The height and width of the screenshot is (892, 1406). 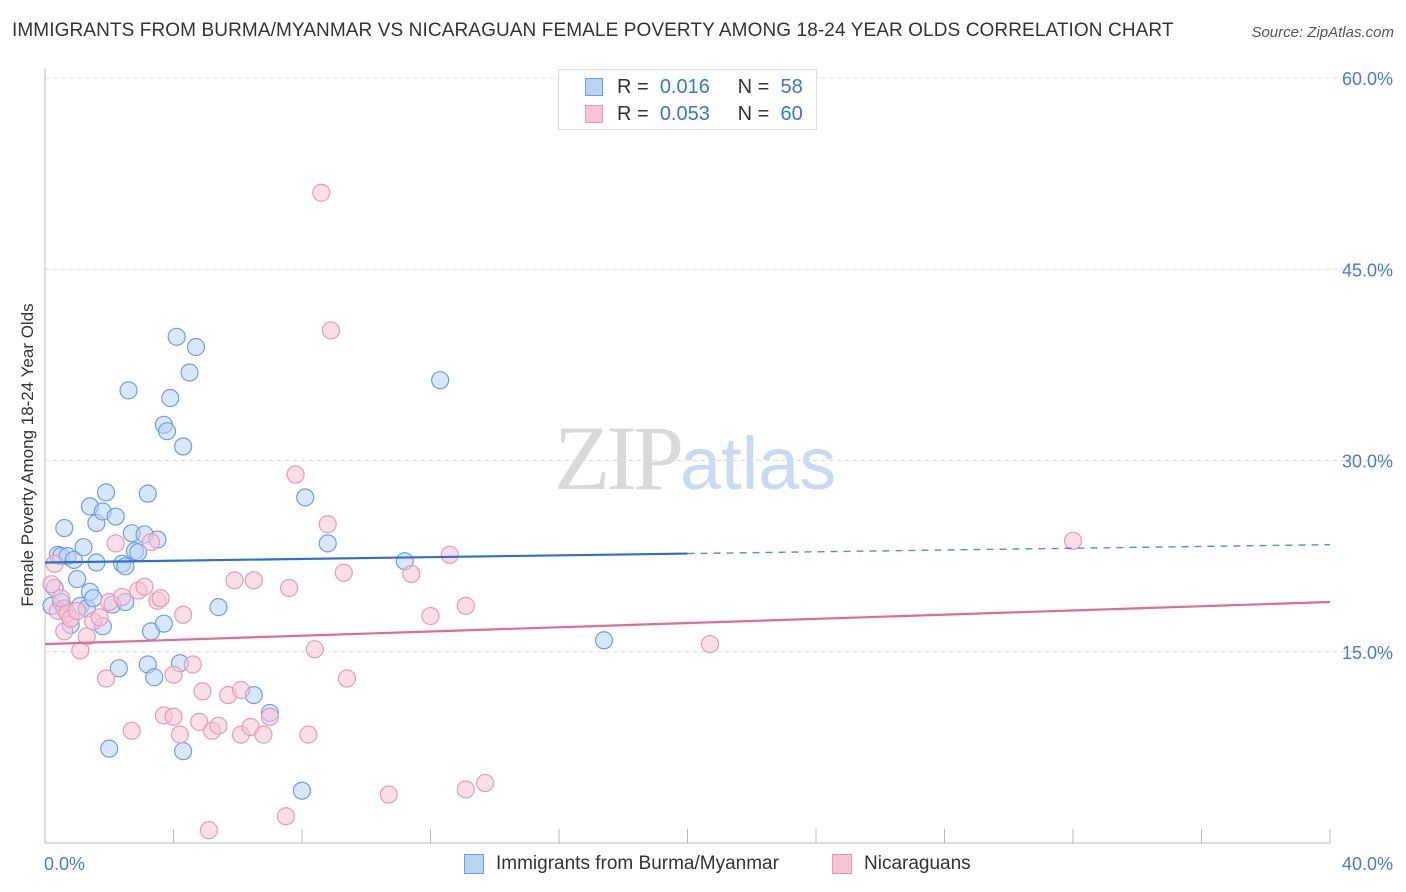 I want to click on legend-n-value: 60, so click(x=791, y=113).